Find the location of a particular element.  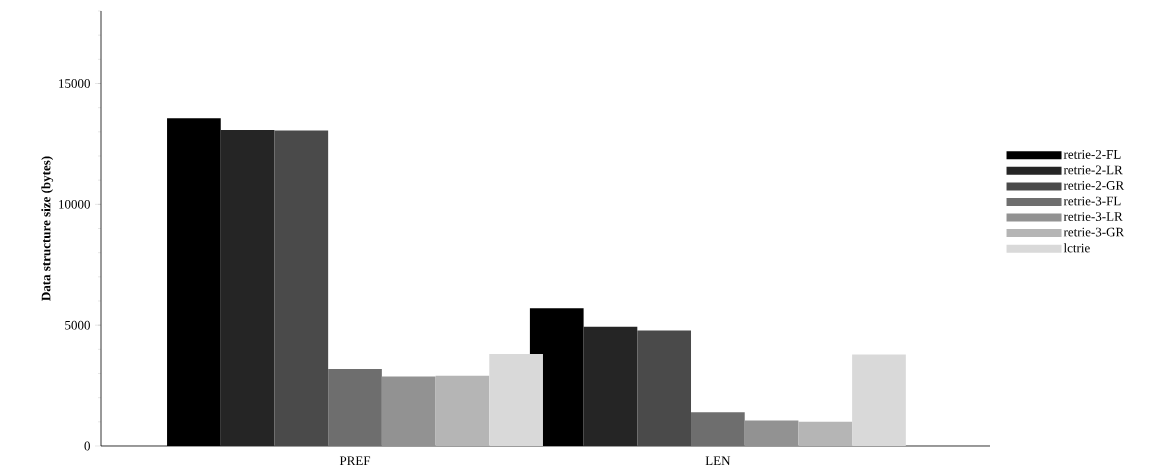

legend-label: retrie-3-FL is located at coordinates (1092, 201).